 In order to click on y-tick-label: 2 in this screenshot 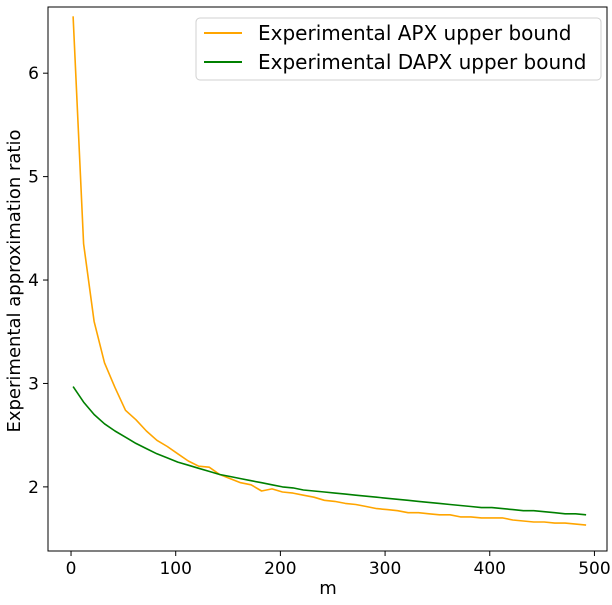, I will do `click(33, 488)`.